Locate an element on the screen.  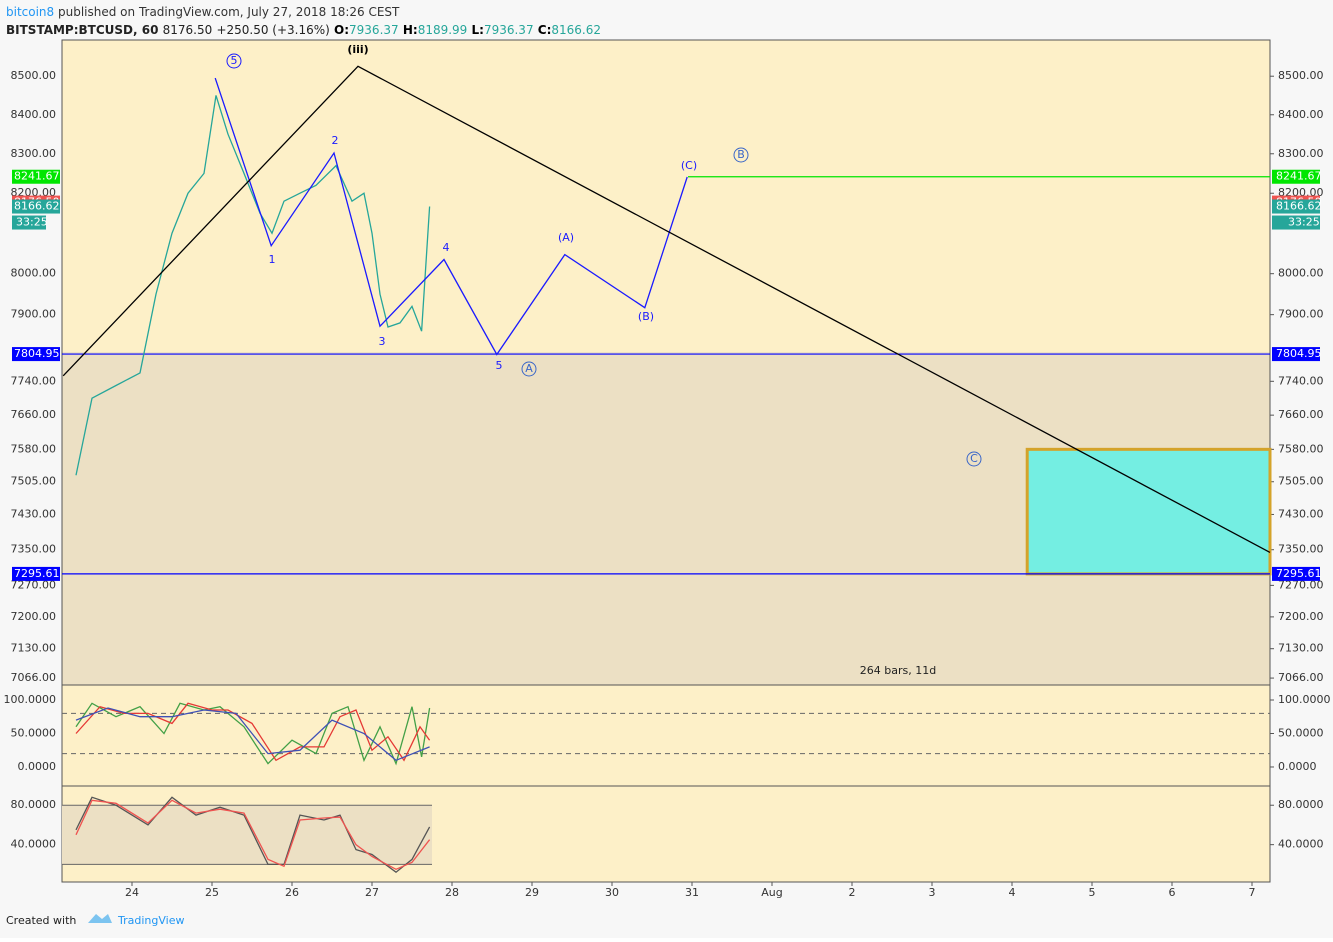
high: 8189.99 is located at coordinates (443, 30).